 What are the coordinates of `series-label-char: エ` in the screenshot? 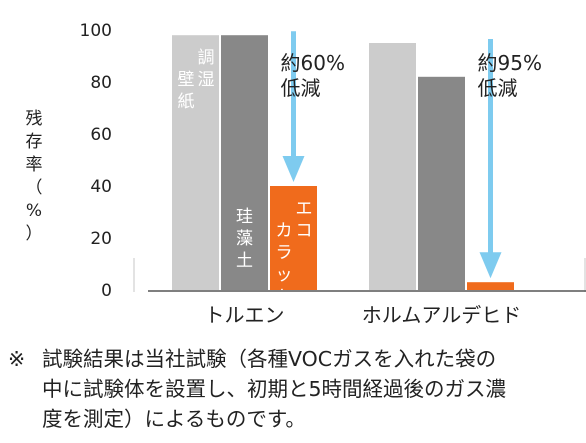 It's located at (304, 209).